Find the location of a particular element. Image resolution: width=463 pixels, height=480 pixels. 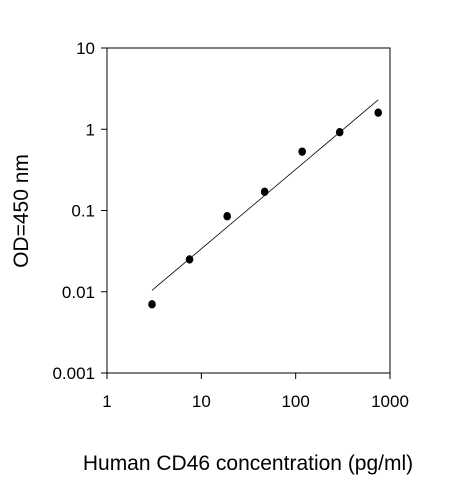

y-tick-label: 1 is located at coordinates (90, 129).